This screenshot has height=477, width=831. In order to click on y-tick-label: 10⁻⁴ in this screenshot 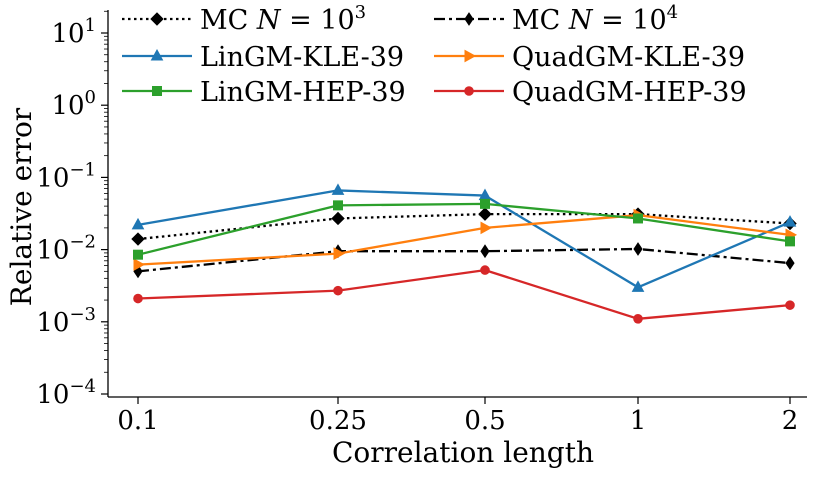, I will do `click(66, 393)`.